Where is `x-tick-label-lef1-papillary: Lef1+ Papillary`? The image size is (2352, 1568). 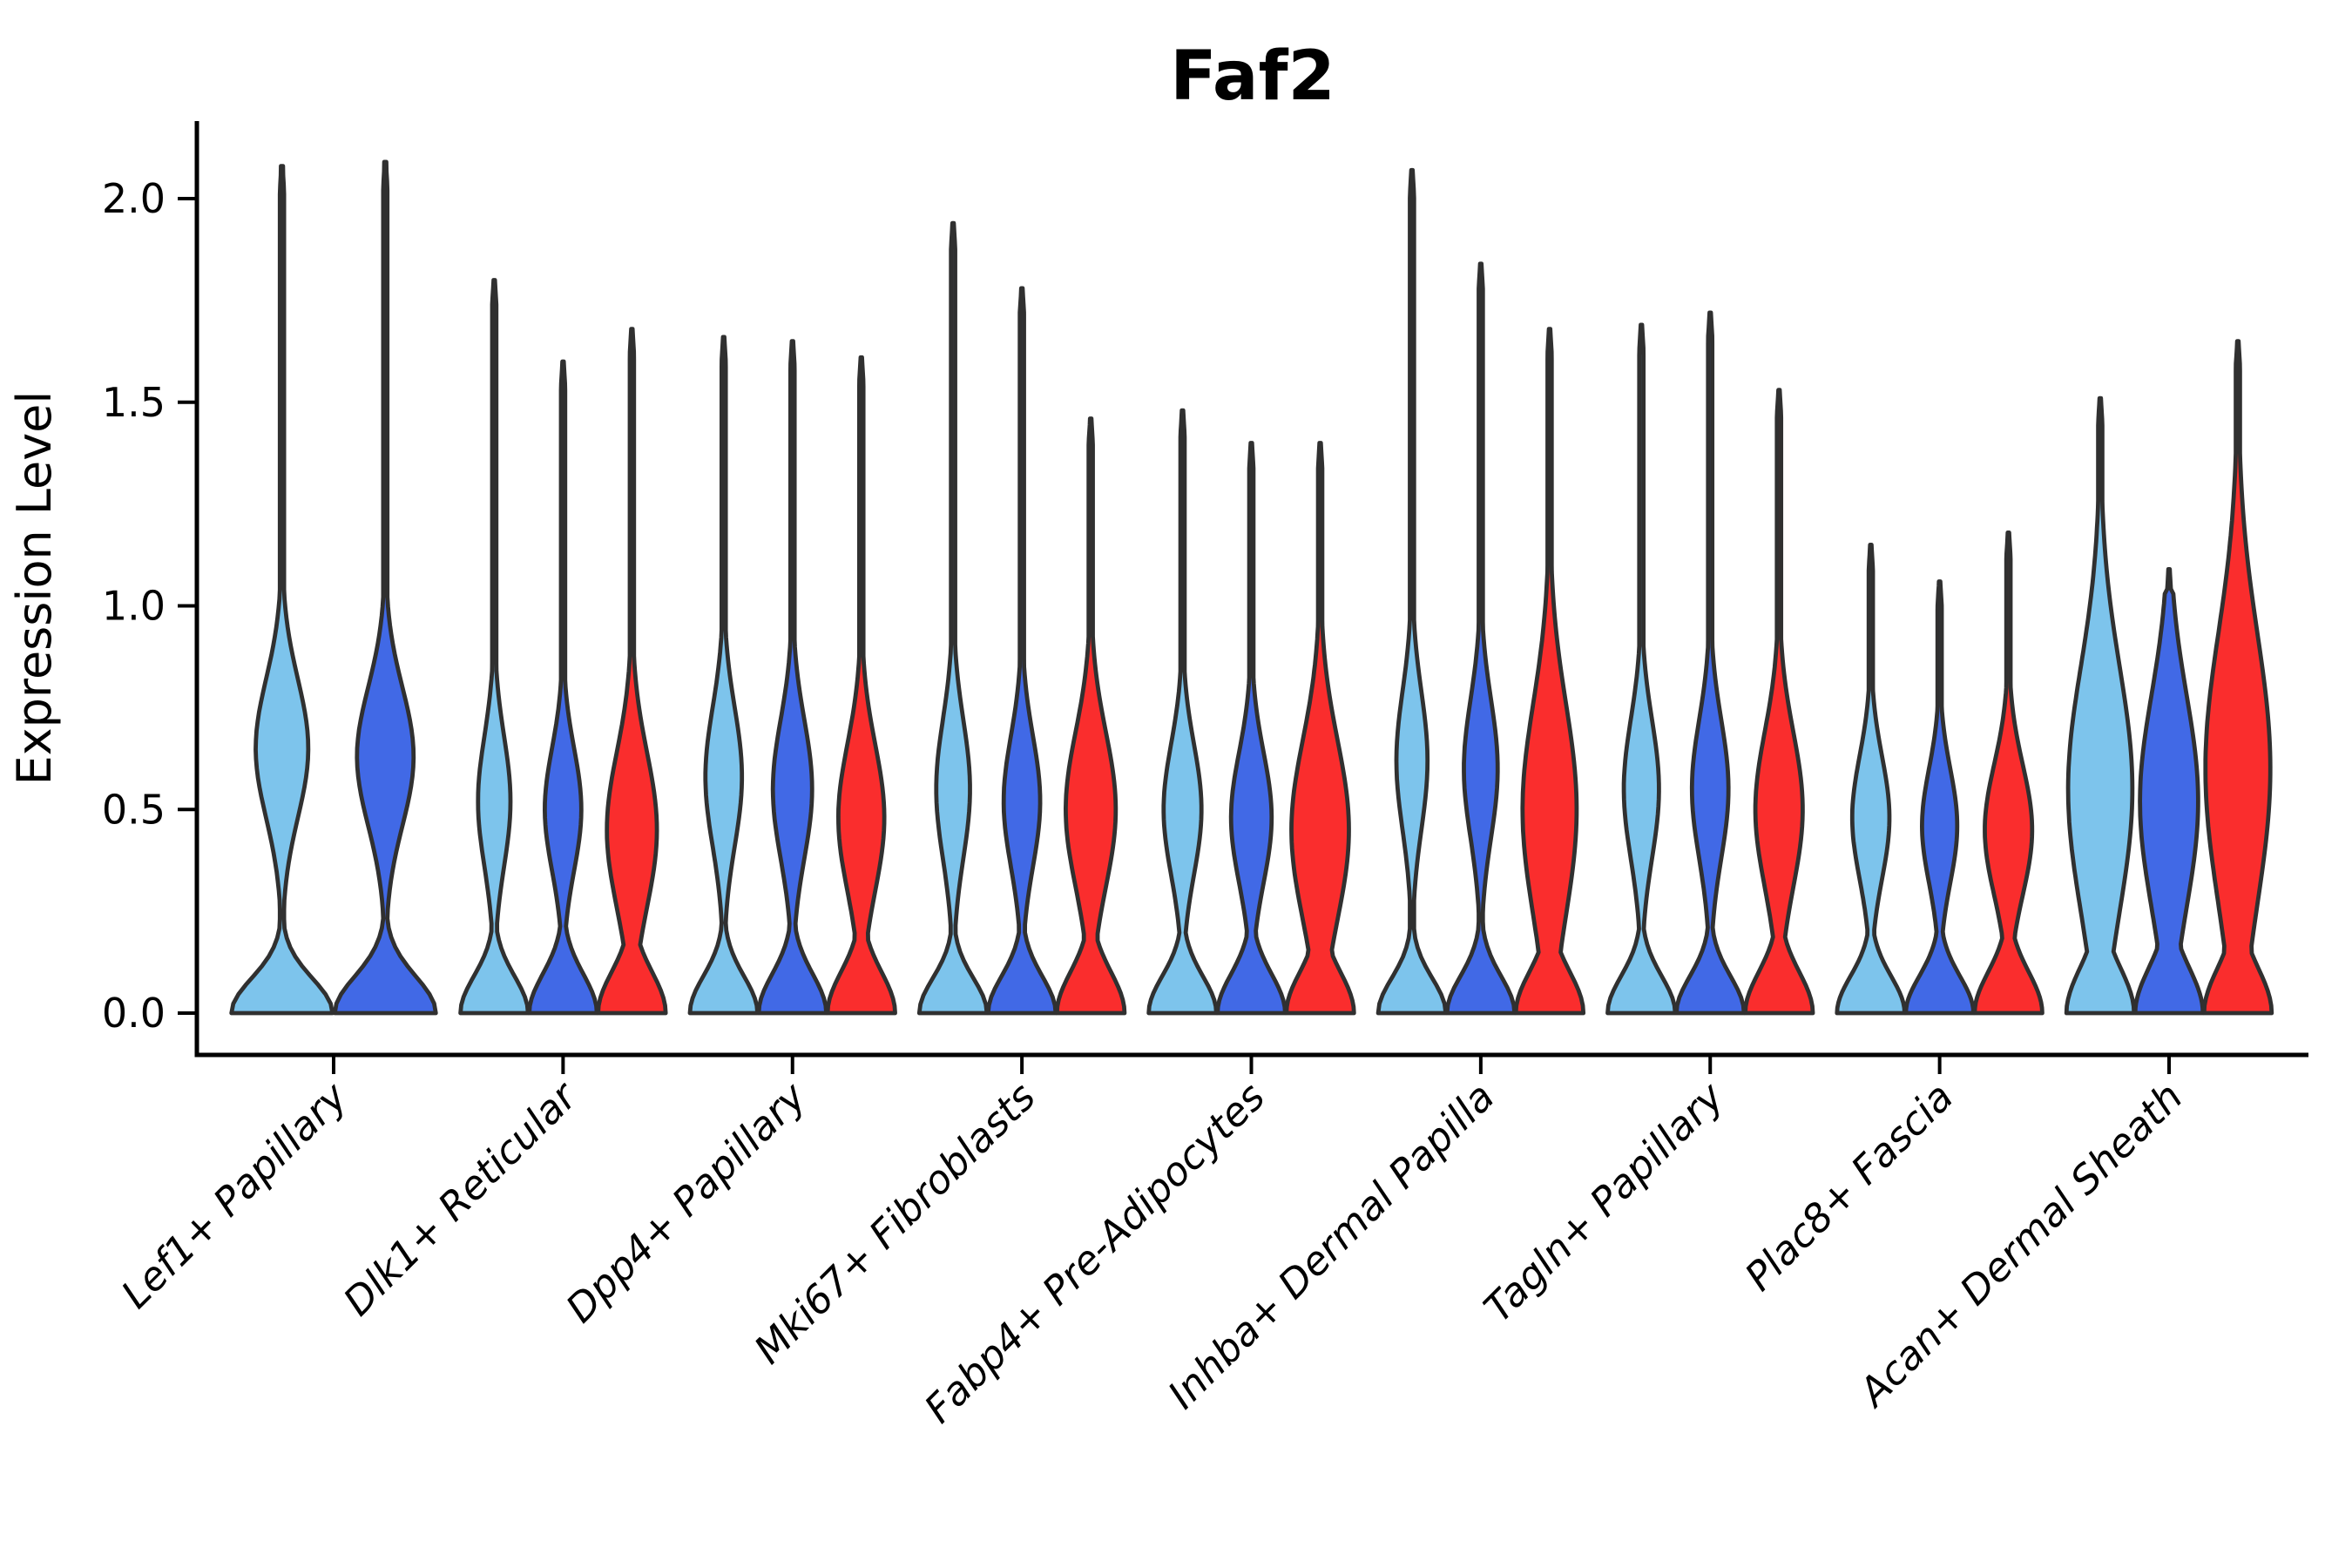 x-tick-label-lef1-papillary: Lef1+ Papillary is located at coordinates (235, 1194).